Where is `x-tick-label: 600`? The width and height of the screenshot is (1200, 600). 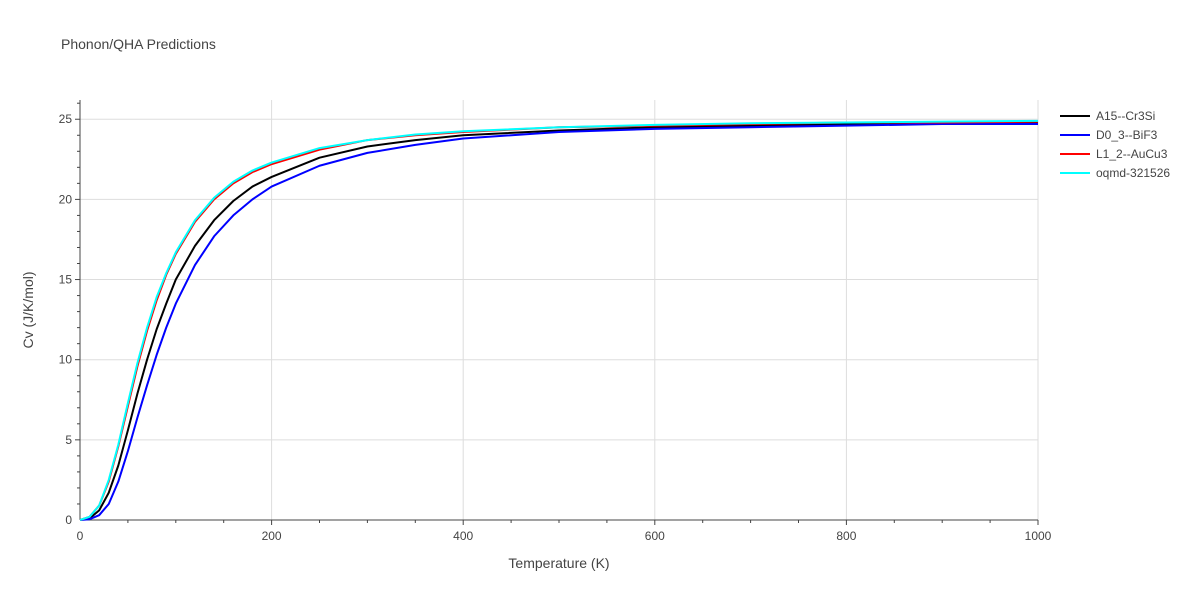
x-tick-label: 600 is located at coordinates (655, 536).